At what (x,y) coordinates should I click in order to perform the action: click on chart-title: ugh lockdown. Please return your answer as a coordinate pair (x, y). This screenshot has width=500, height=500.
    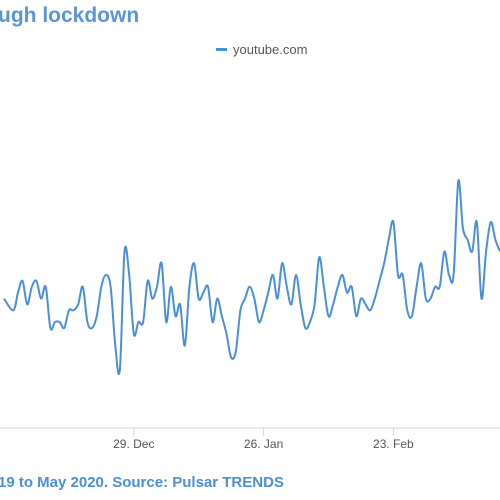
    Looking at the image, I should click on (70, 15).